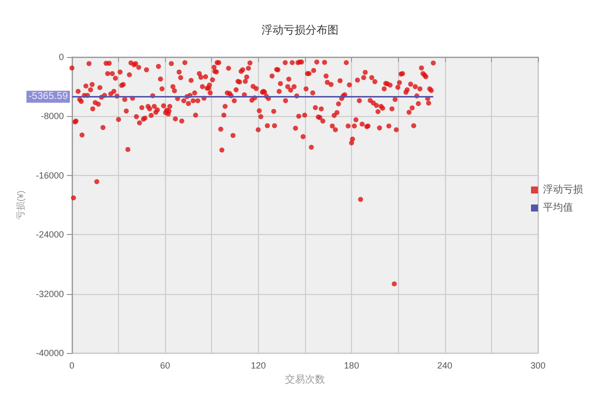  What do you see at coordinates (444, 365) in the screenshot?
I see `x-tick-label: 240` at bounding box center [444, 365].